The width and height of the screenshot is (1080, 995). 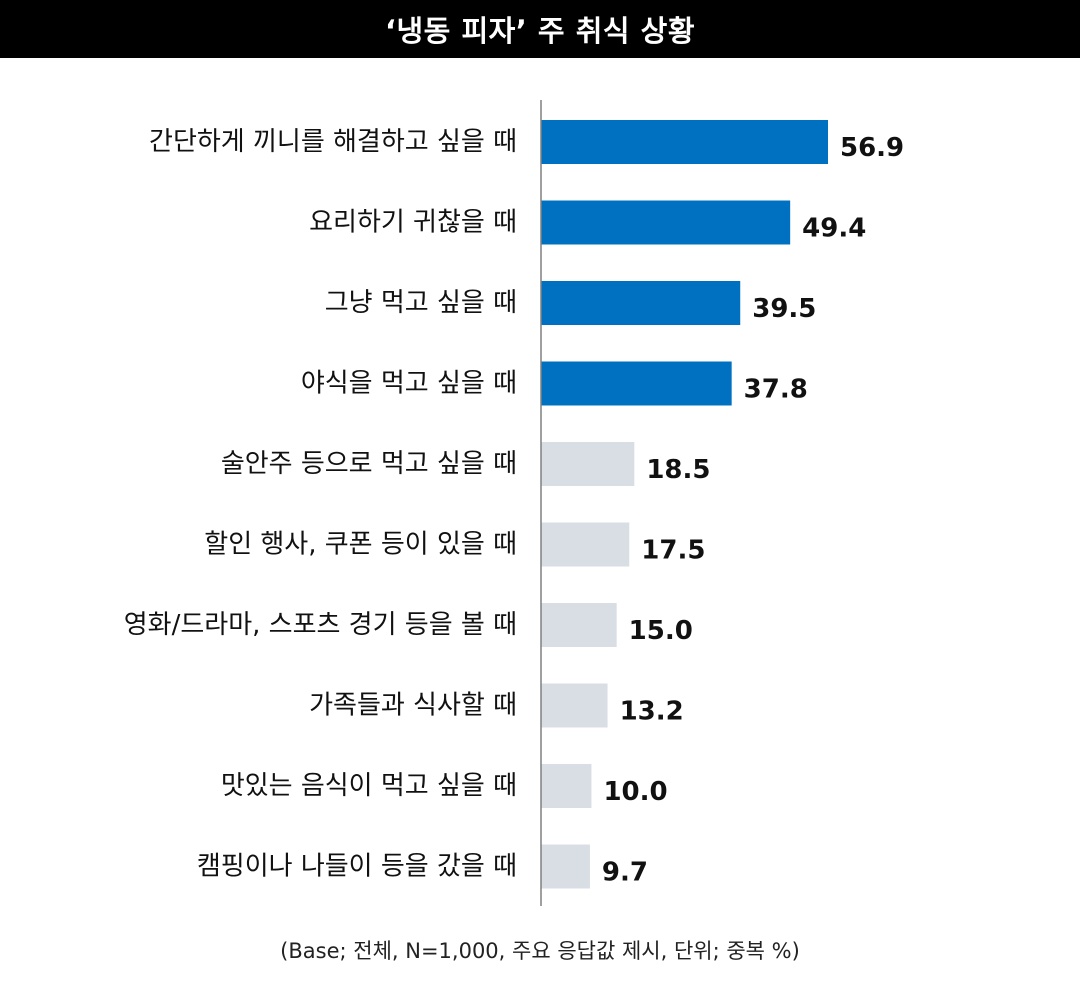 What do you see at coordinates (625, 873) in the screenshot?
I see `value-label-10: 9.7` at bounding box center [625, 873].